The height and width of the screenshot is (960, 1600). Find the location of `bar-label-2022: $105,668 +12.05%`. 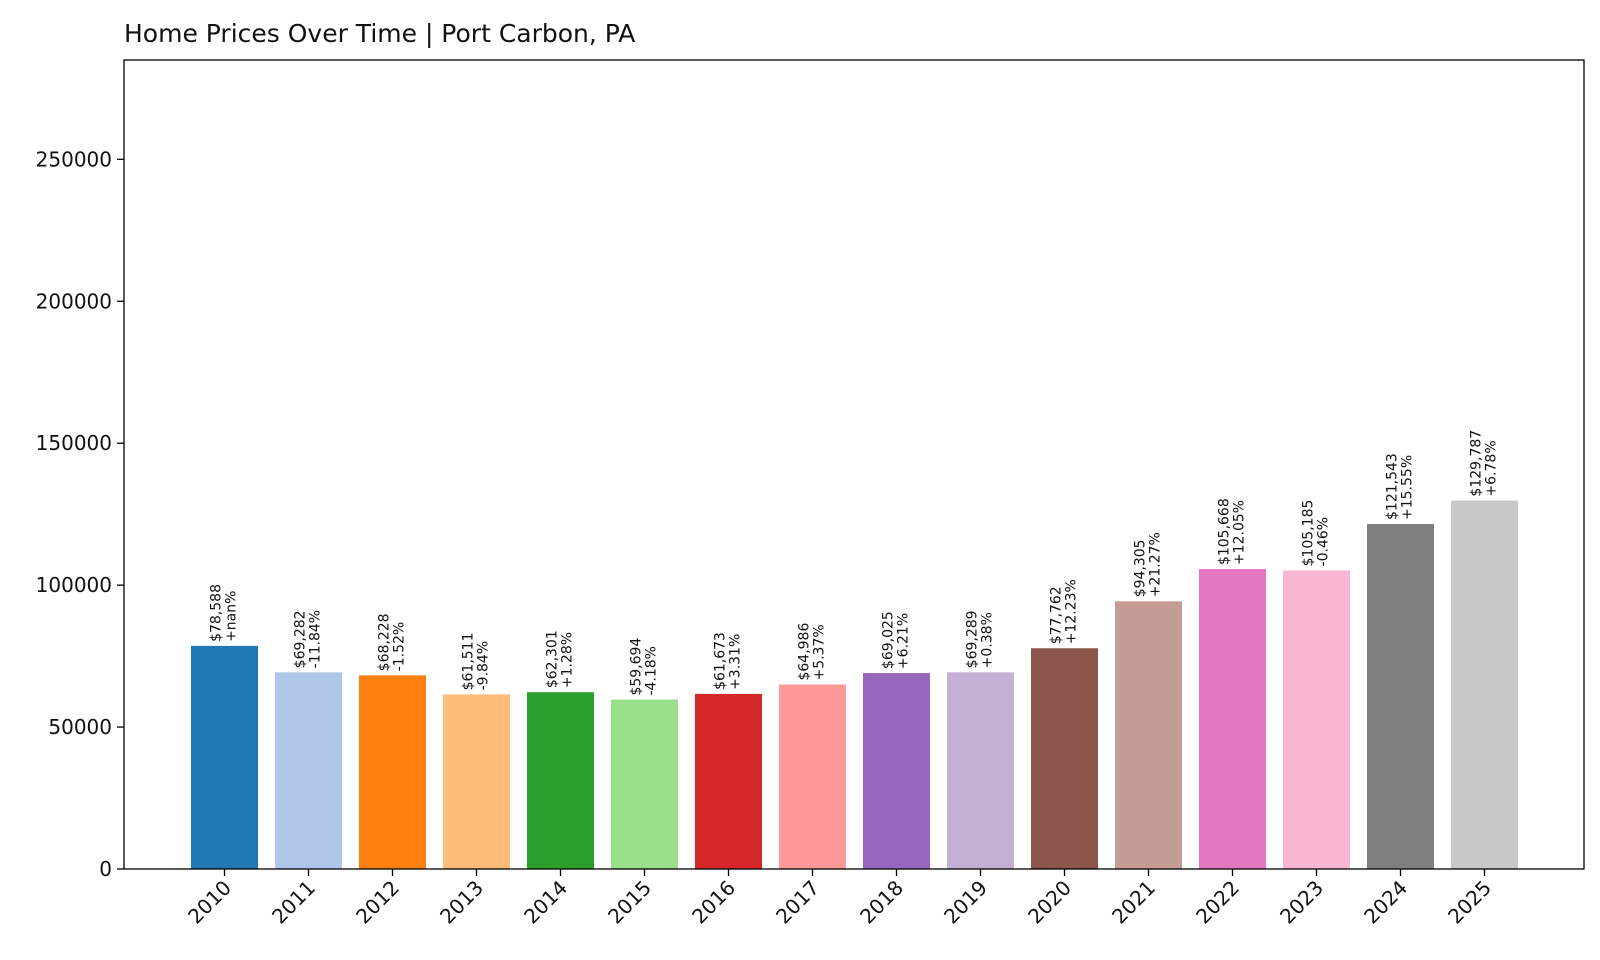

bar-label-2022: $105,668 +12.05% is located at coordinates (1232, 531).